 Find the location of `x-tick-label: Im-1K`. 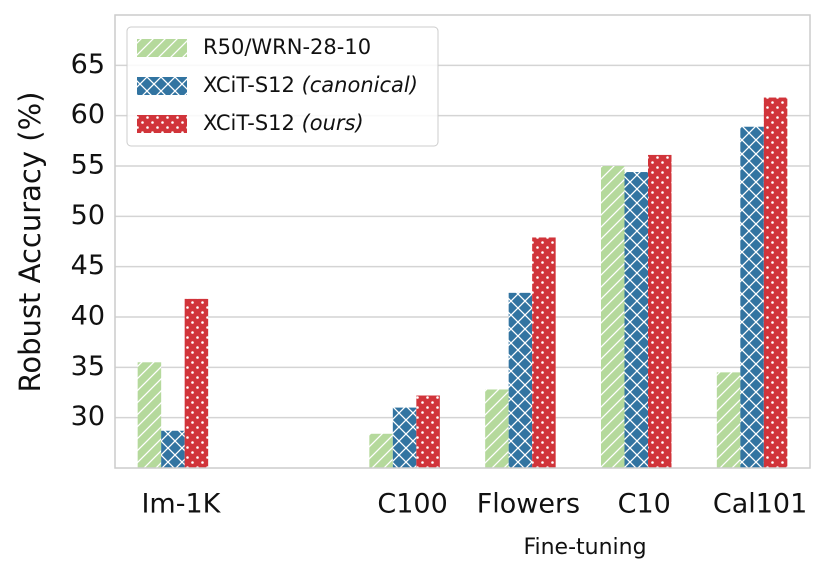

x-tick-label: Im-1K is located at coordinates (181, 504).